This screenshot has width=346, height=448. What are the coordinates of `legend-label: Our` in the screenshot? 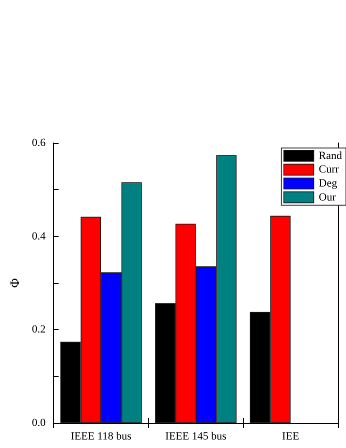 It's located at (327, 197).